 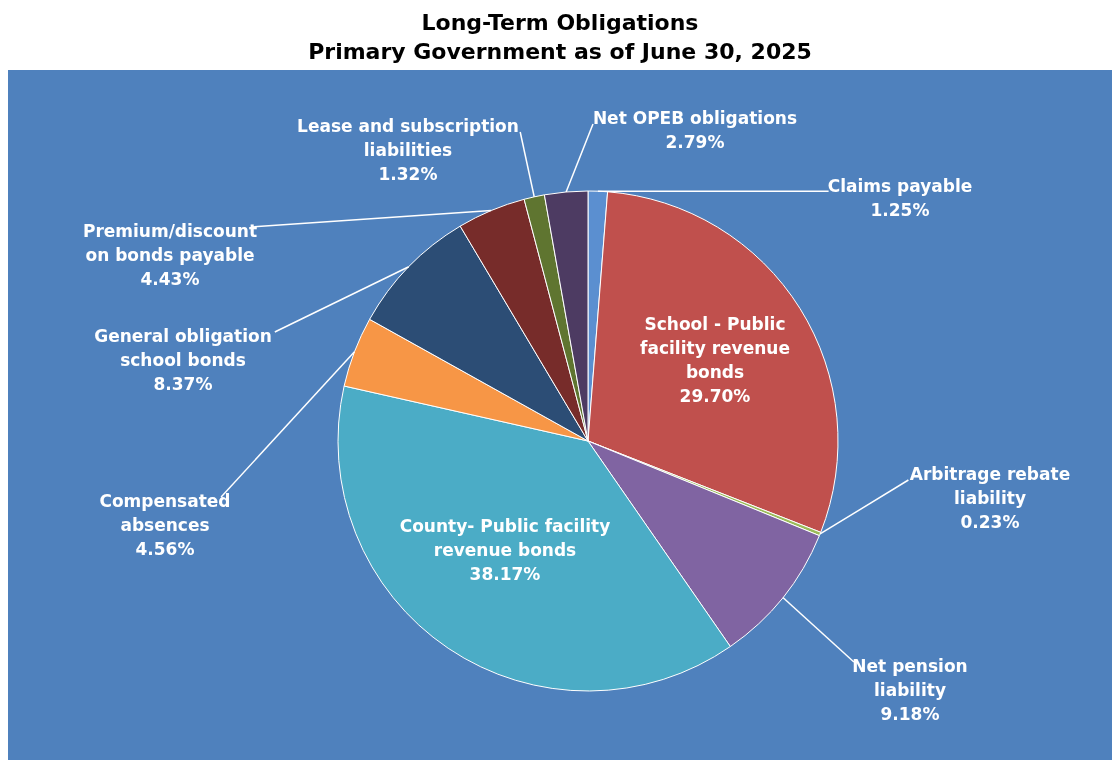 I want to click on slice-label: Arbitrage rebate liability, so click(x=990, y=486).